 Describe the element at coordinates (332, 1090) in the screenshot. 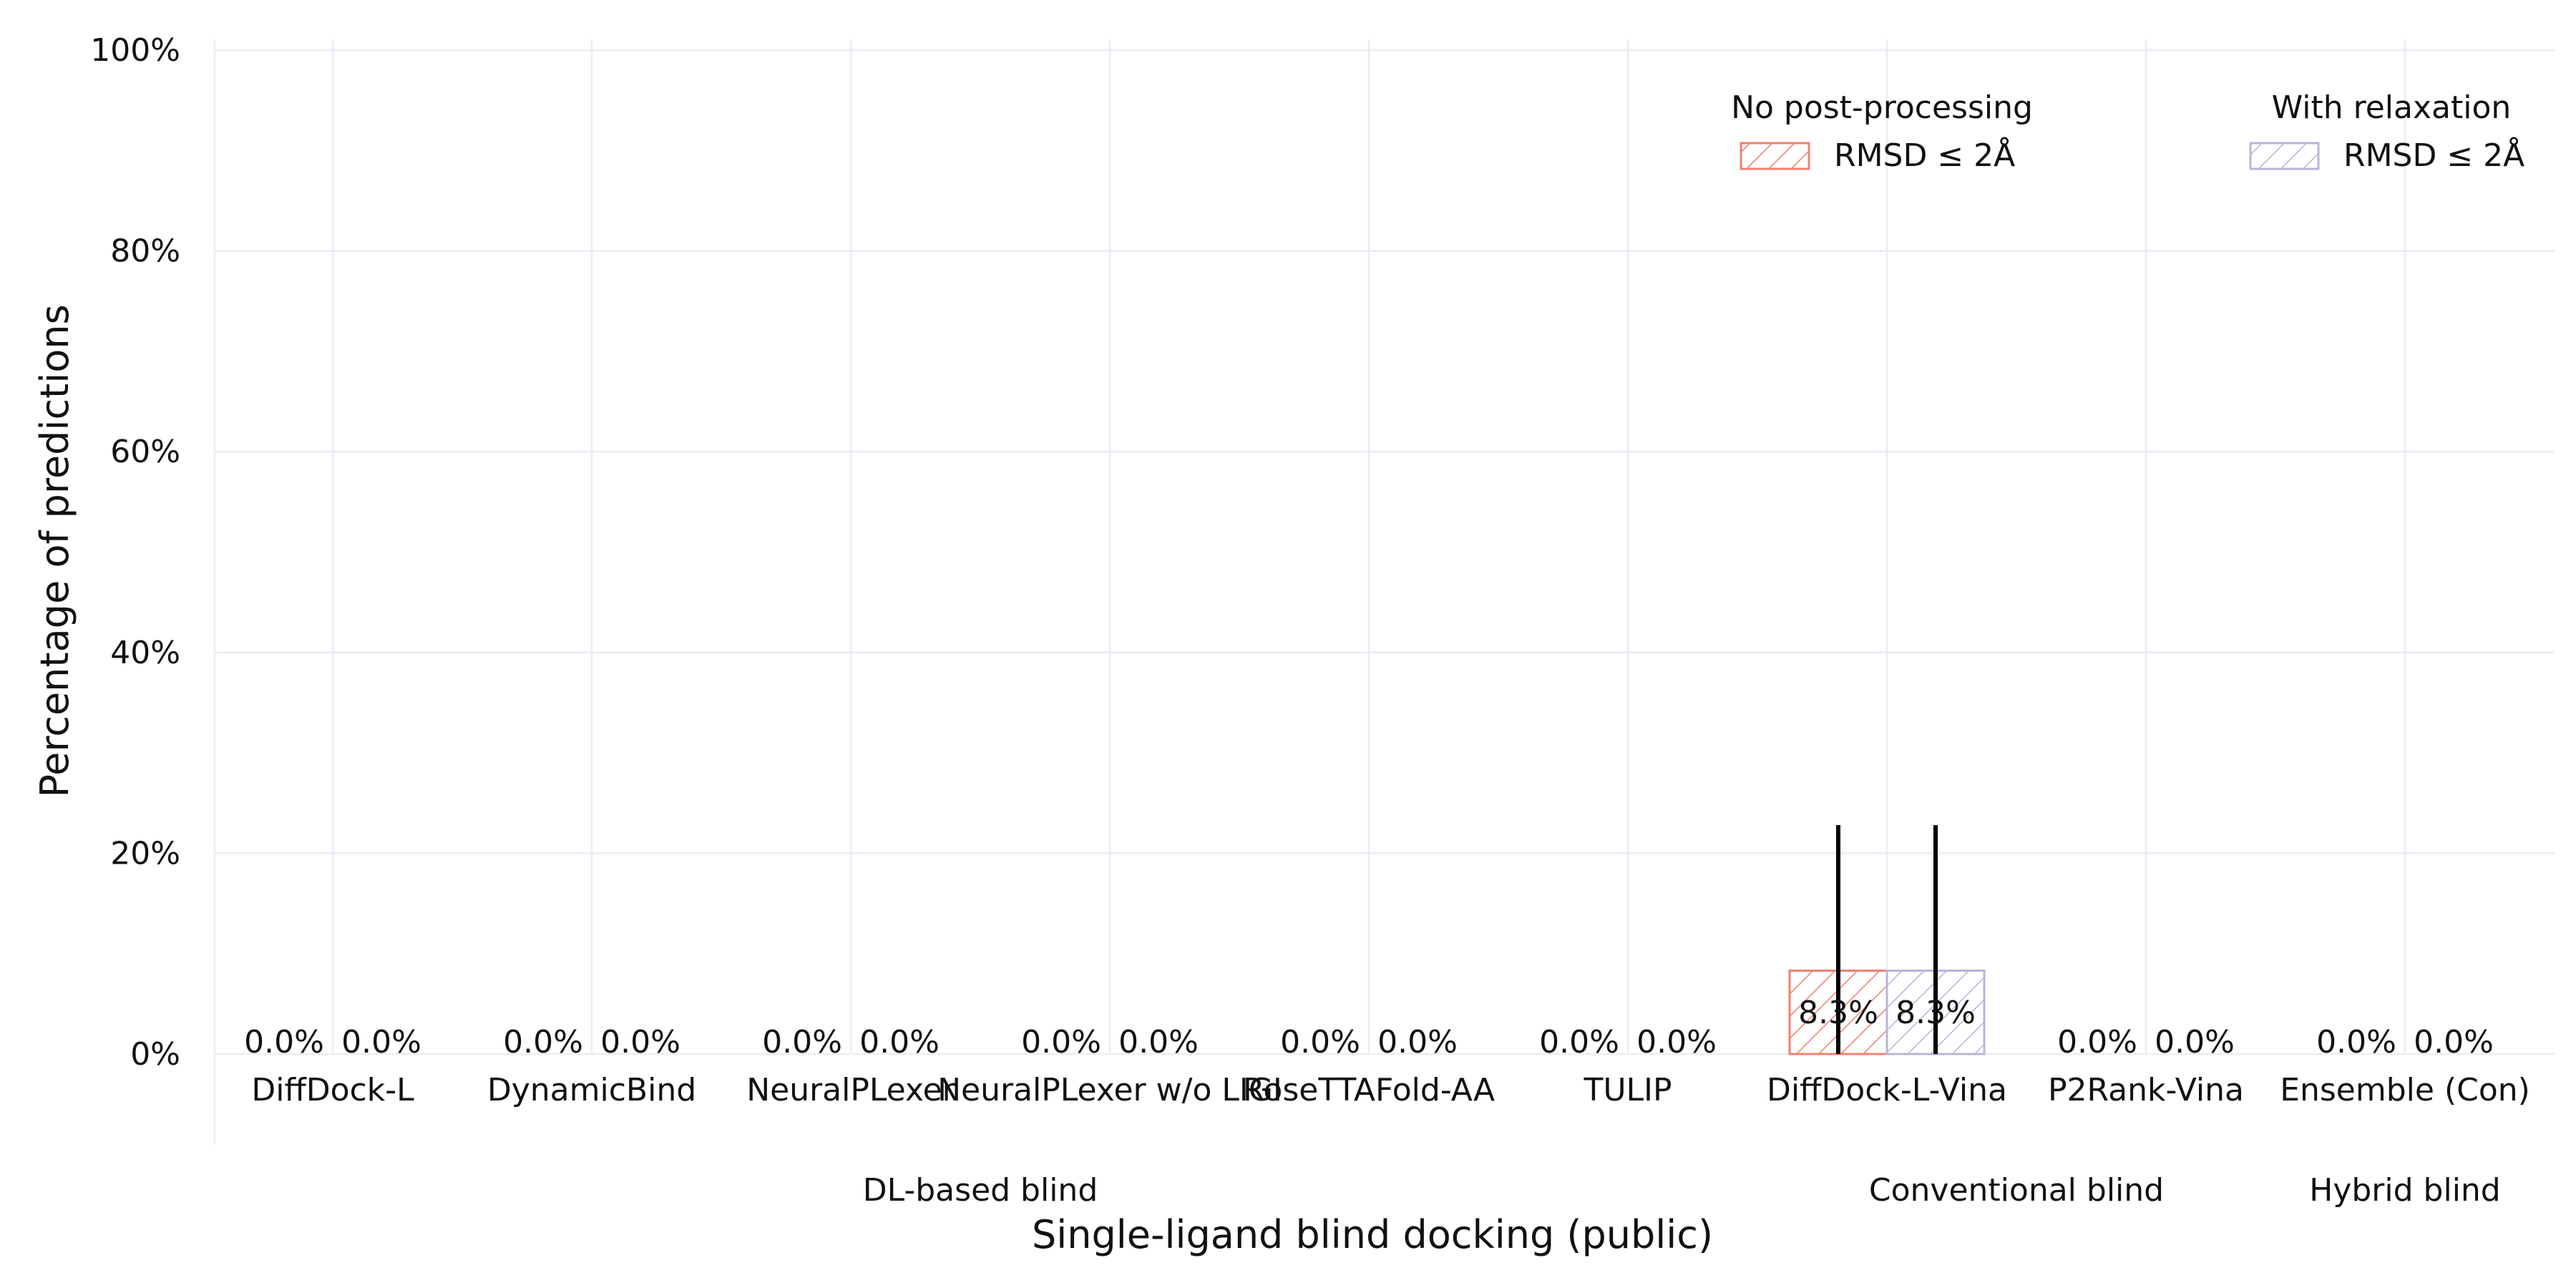

I see `x-tick-label: DiffDock-L` at that location.